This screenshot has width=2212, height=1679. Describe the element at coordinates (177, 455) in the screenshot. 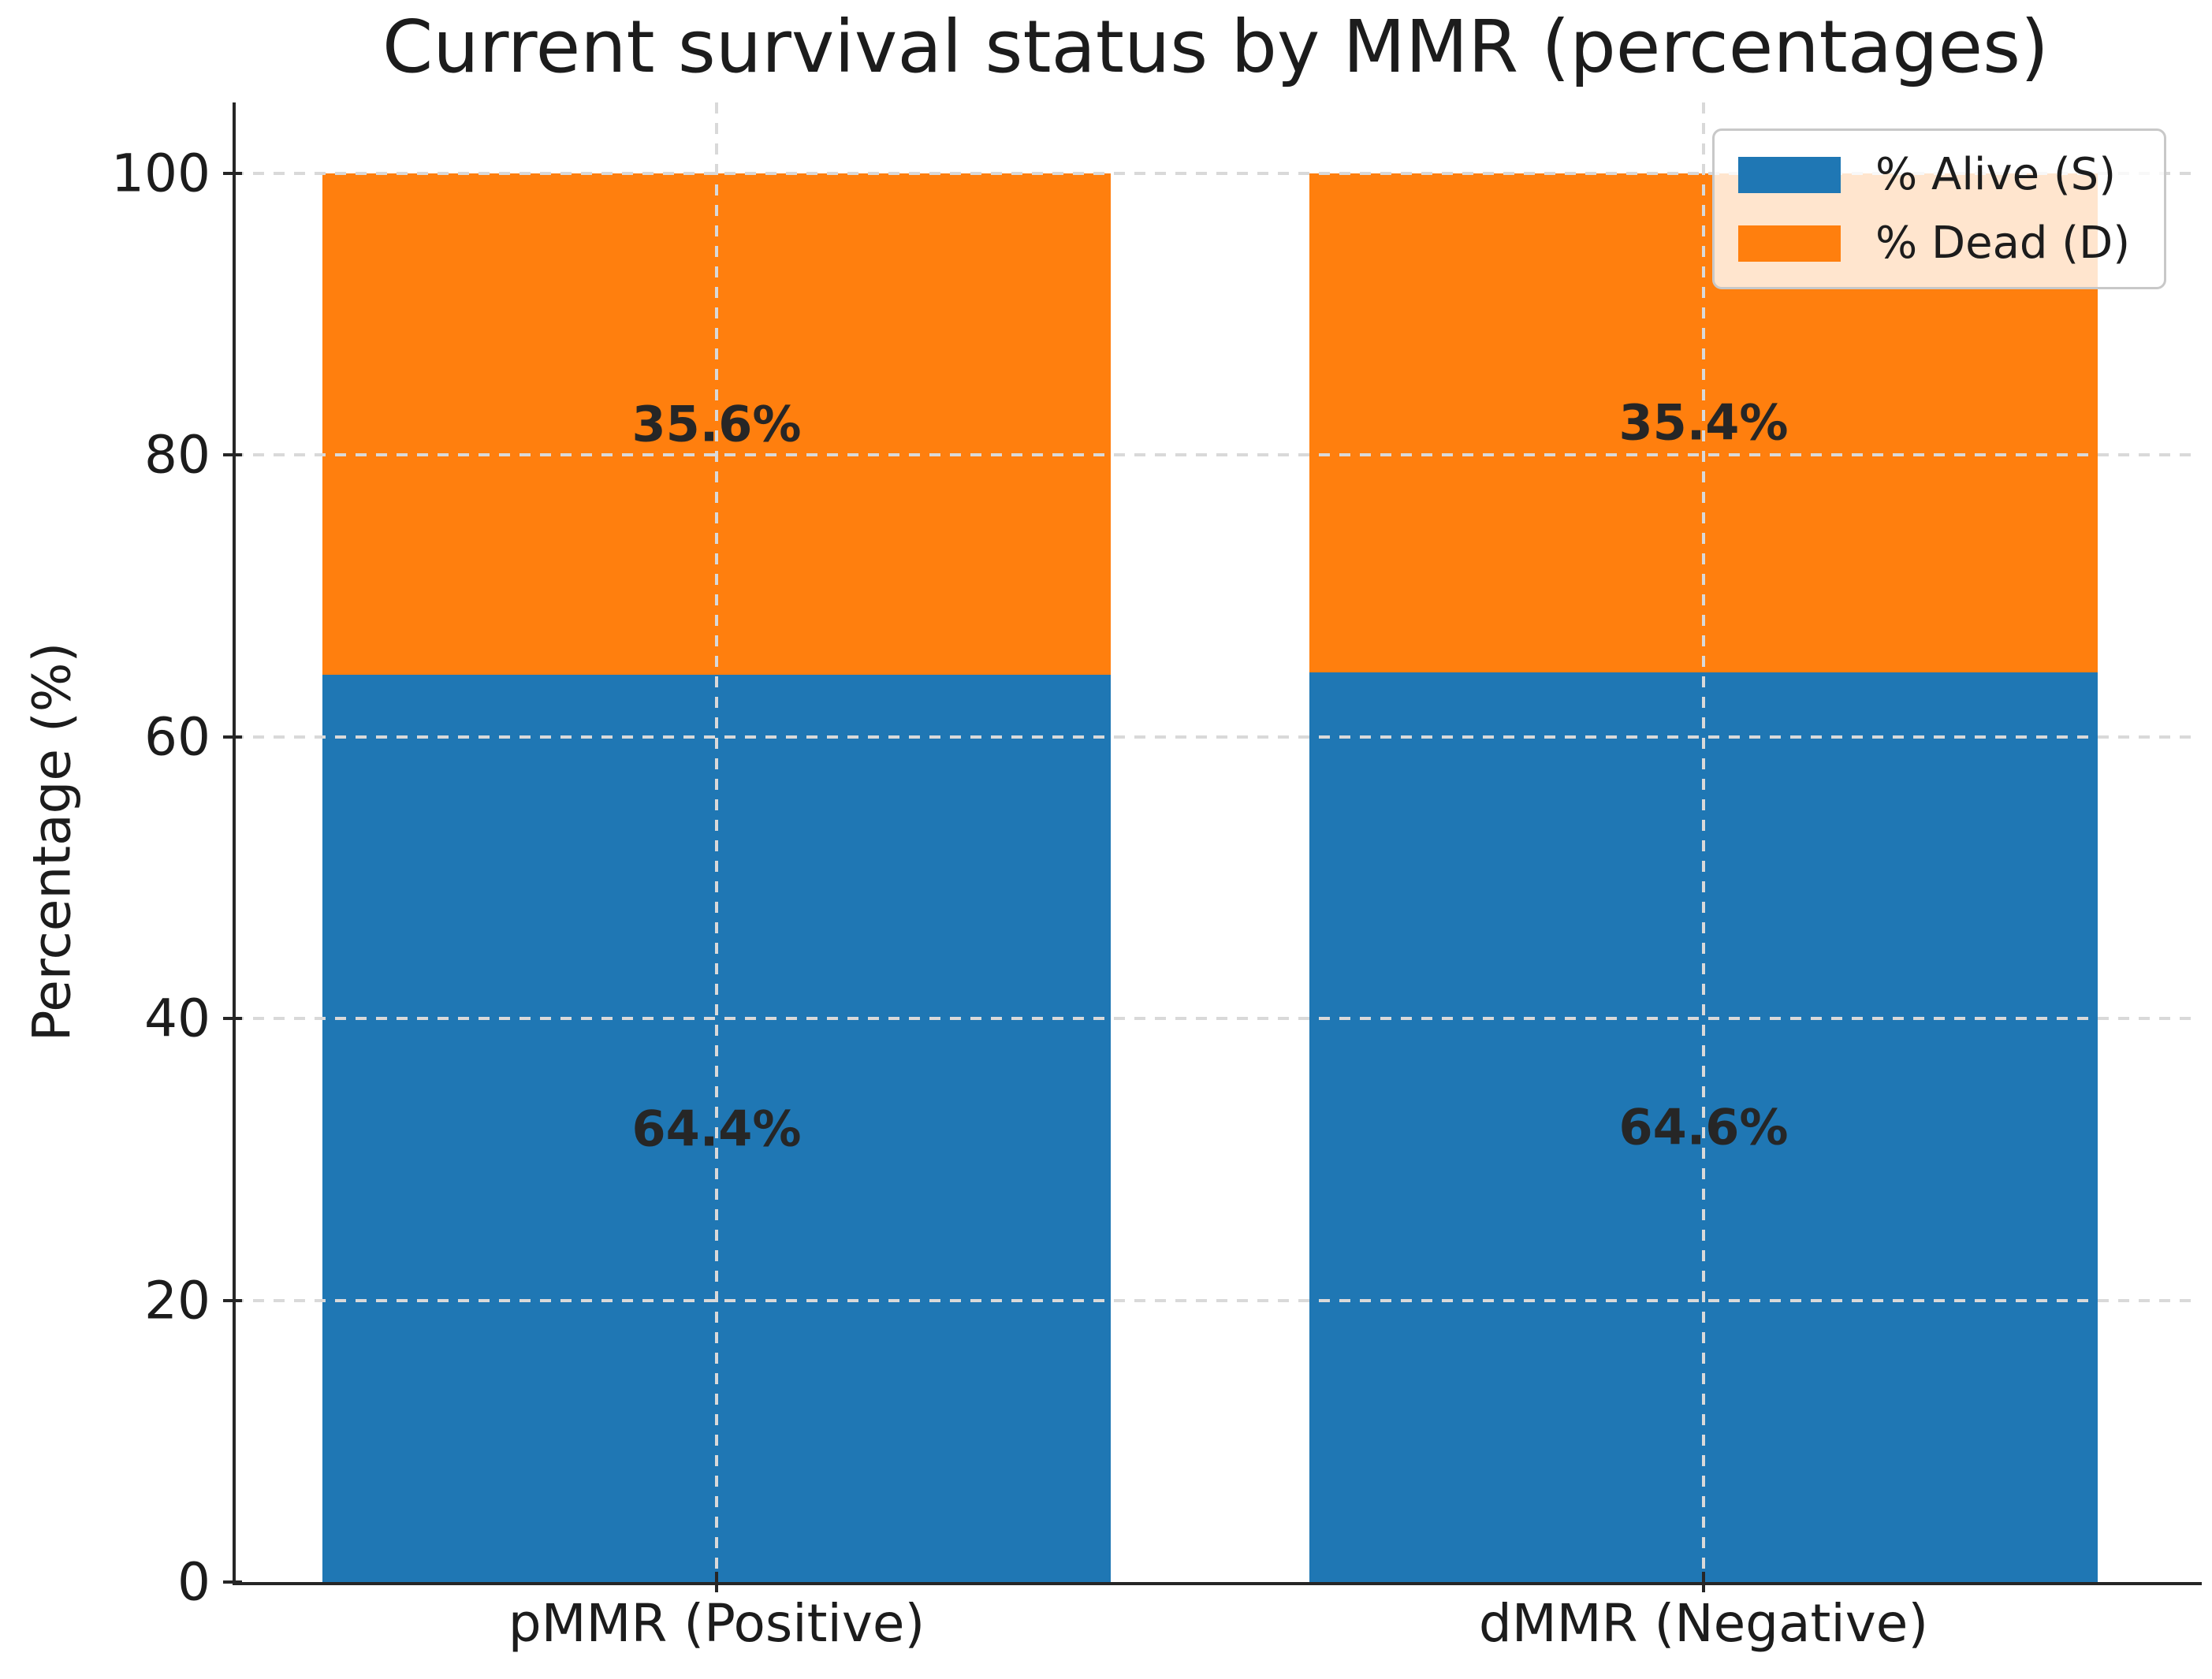

I see `y-tick-label: 80` at that location.